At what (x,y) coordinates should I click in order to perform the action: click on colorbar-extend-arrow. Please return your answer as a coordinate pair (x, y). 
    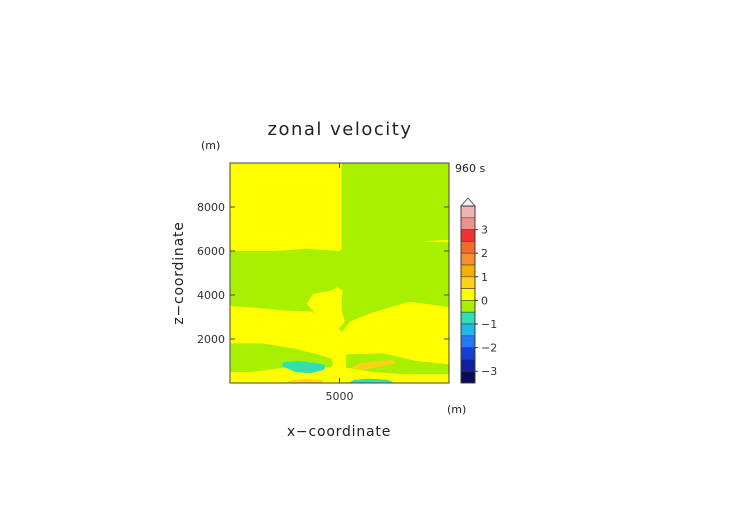
    Looking at the image, I should click on (468, 202).